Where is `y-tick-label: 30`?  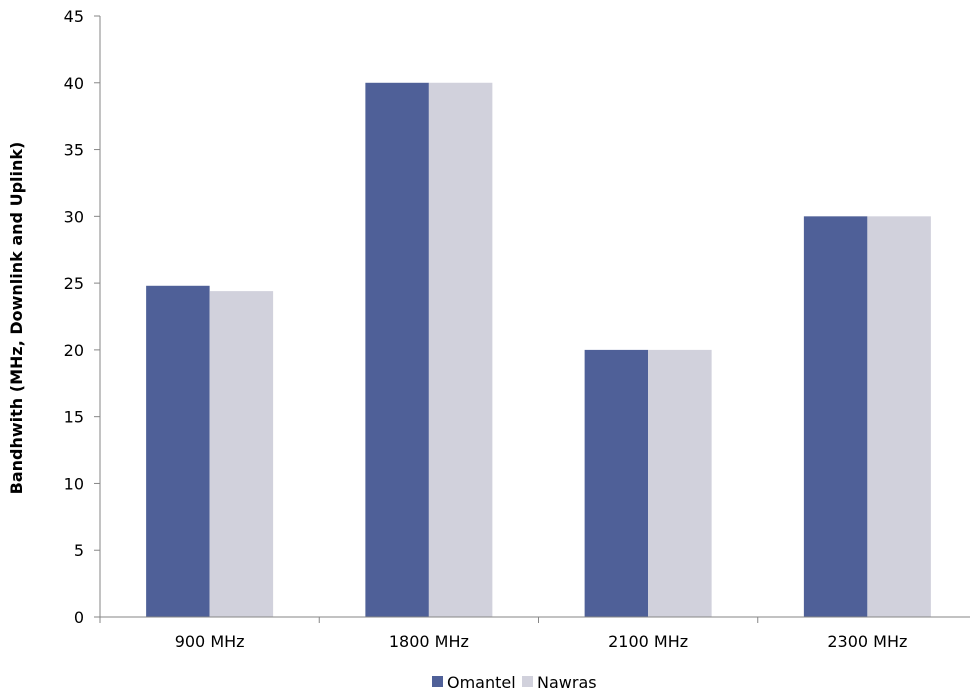 y-tick-label: 30 is located at coordinates (74, 216).